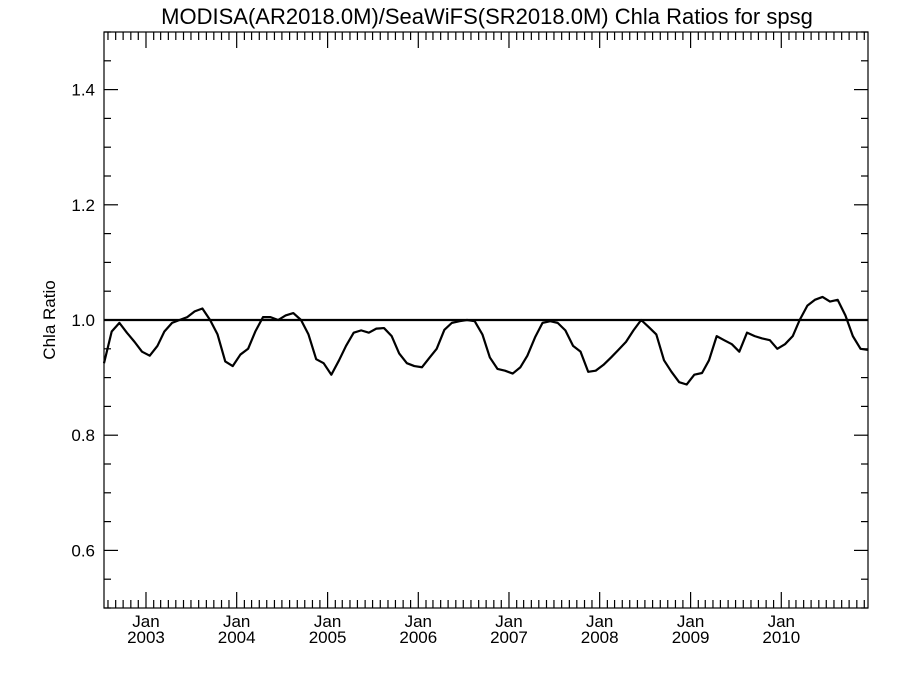  Describe the element at coordinates (83, 435) in the screenshot. I see `y-tick-label: 0.8` at that location.